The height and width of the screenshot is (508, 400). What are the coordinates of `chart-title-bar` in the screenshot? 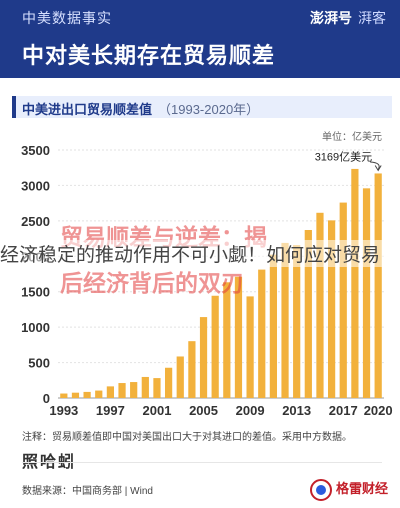 It's located at (202, 107).